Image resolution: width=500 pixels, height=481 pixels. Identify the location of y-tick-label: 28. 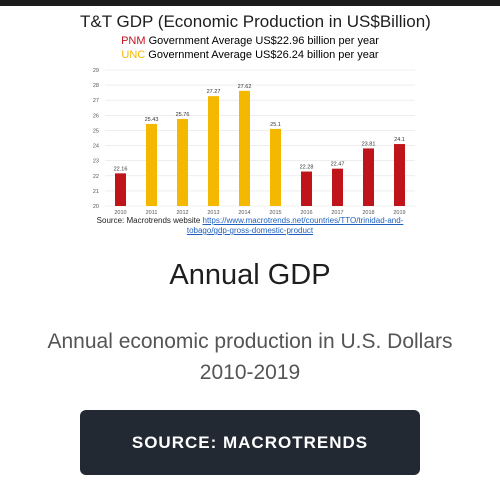
(96, 86).